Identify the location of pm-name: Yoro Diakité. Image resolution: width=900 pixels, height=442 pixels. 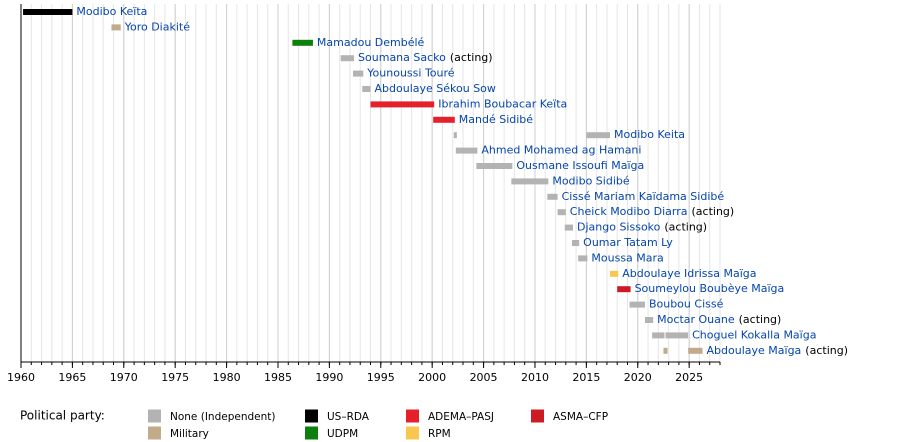
(157, 26).